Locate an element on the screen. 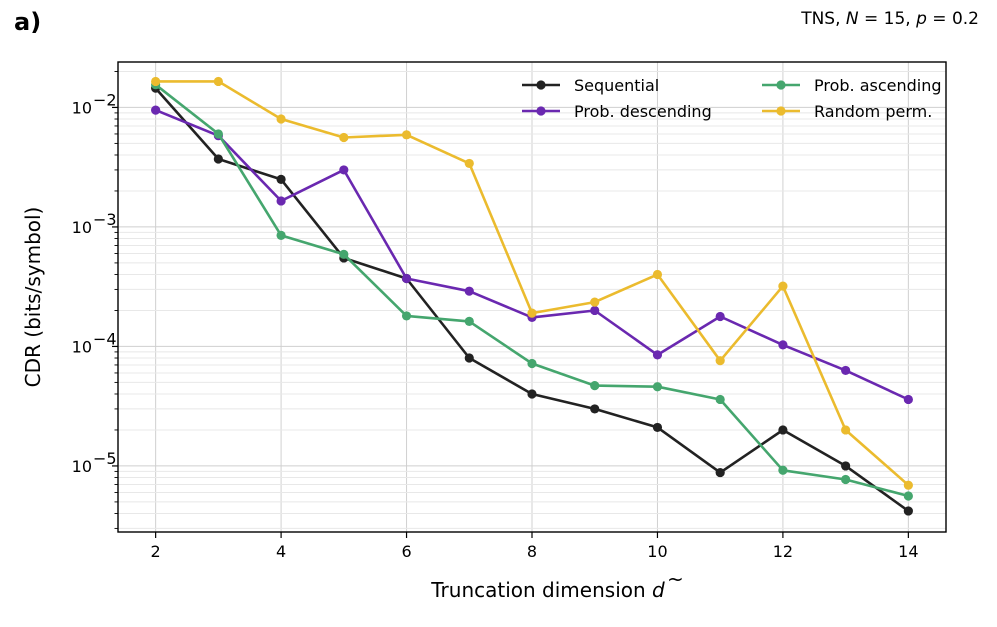  y-tick-exponent: −5 is located at coordinates (105, 458).